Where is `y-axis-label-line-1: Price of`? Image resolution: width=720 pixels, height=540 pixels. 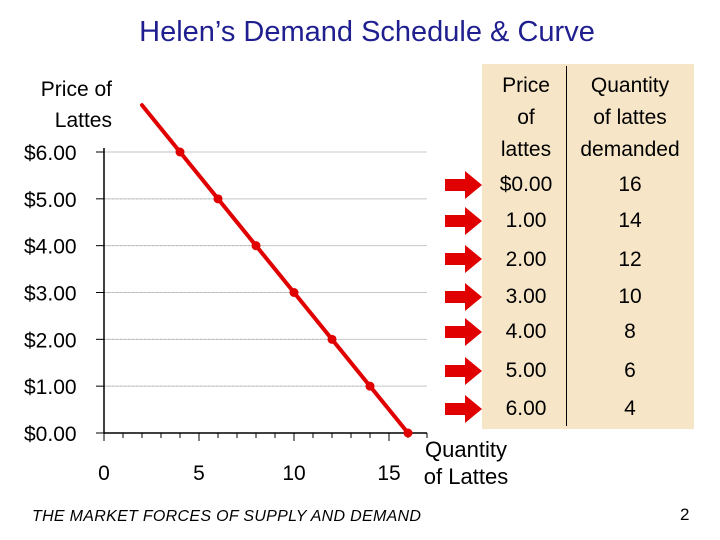 y-axis-label-line-1: Price of is located at coordinates (76, 89).